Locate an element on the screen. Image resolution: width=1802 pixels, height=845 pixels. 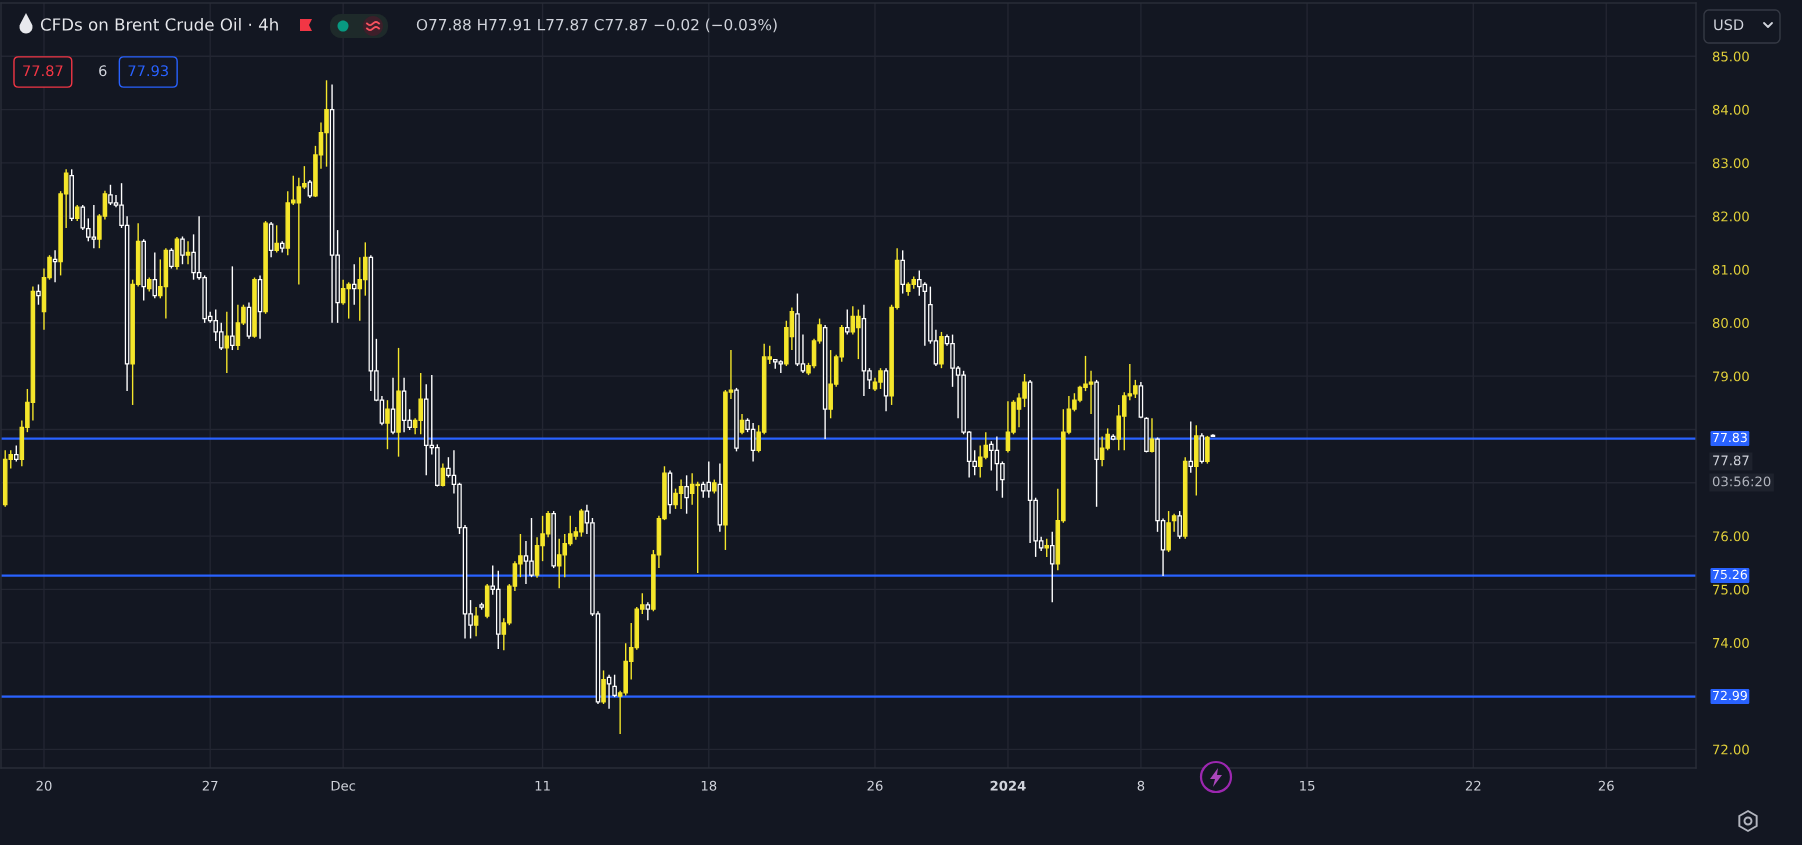
annotation: 77.87 is located at coordinates (43, 71).